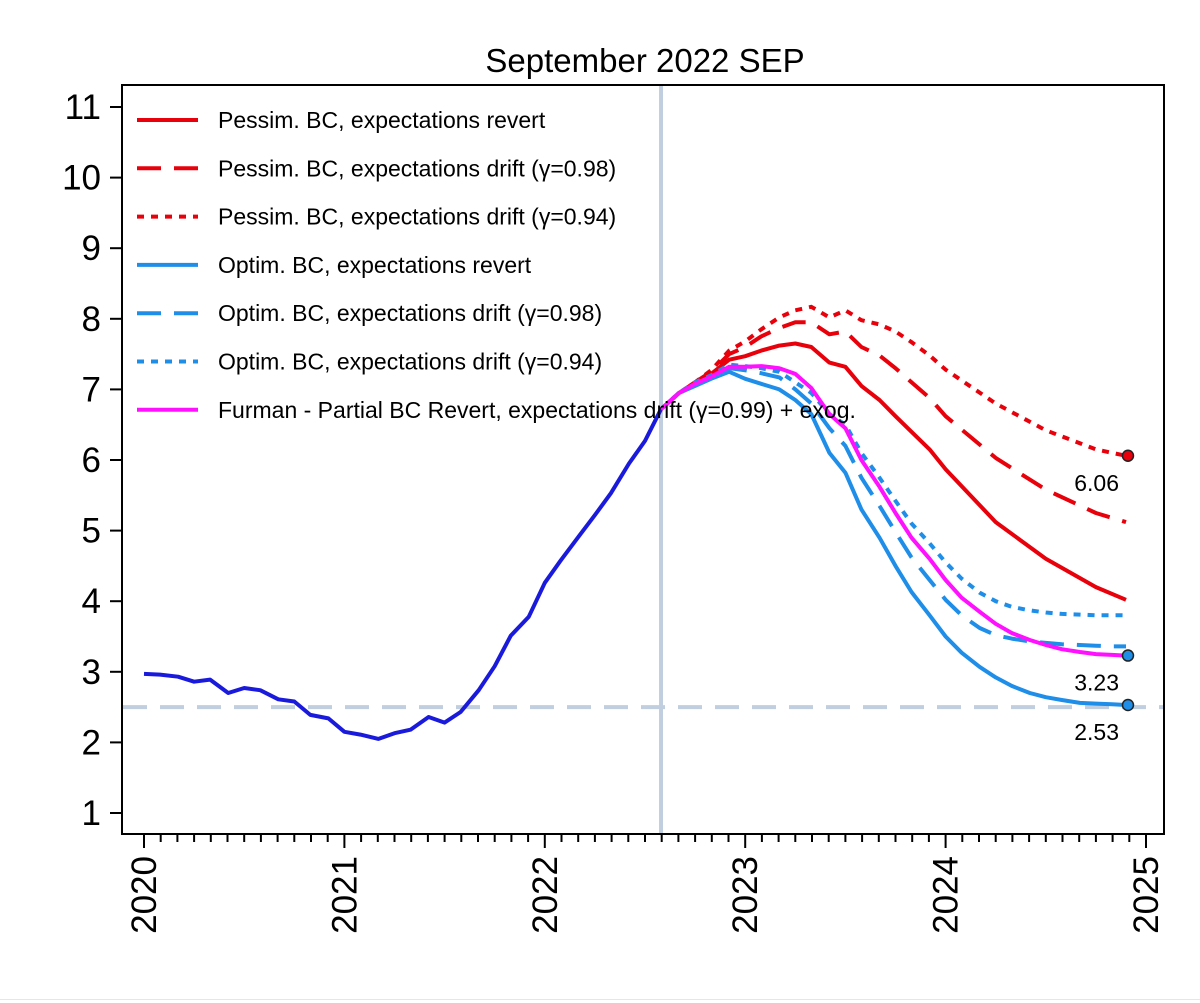 Image resolution: width=1200 pixels, height=1003 pixels. Describe the element at coordinates (1096, 683) in the screenshot. I see `endpoint-value-label: 3.23` at that location.